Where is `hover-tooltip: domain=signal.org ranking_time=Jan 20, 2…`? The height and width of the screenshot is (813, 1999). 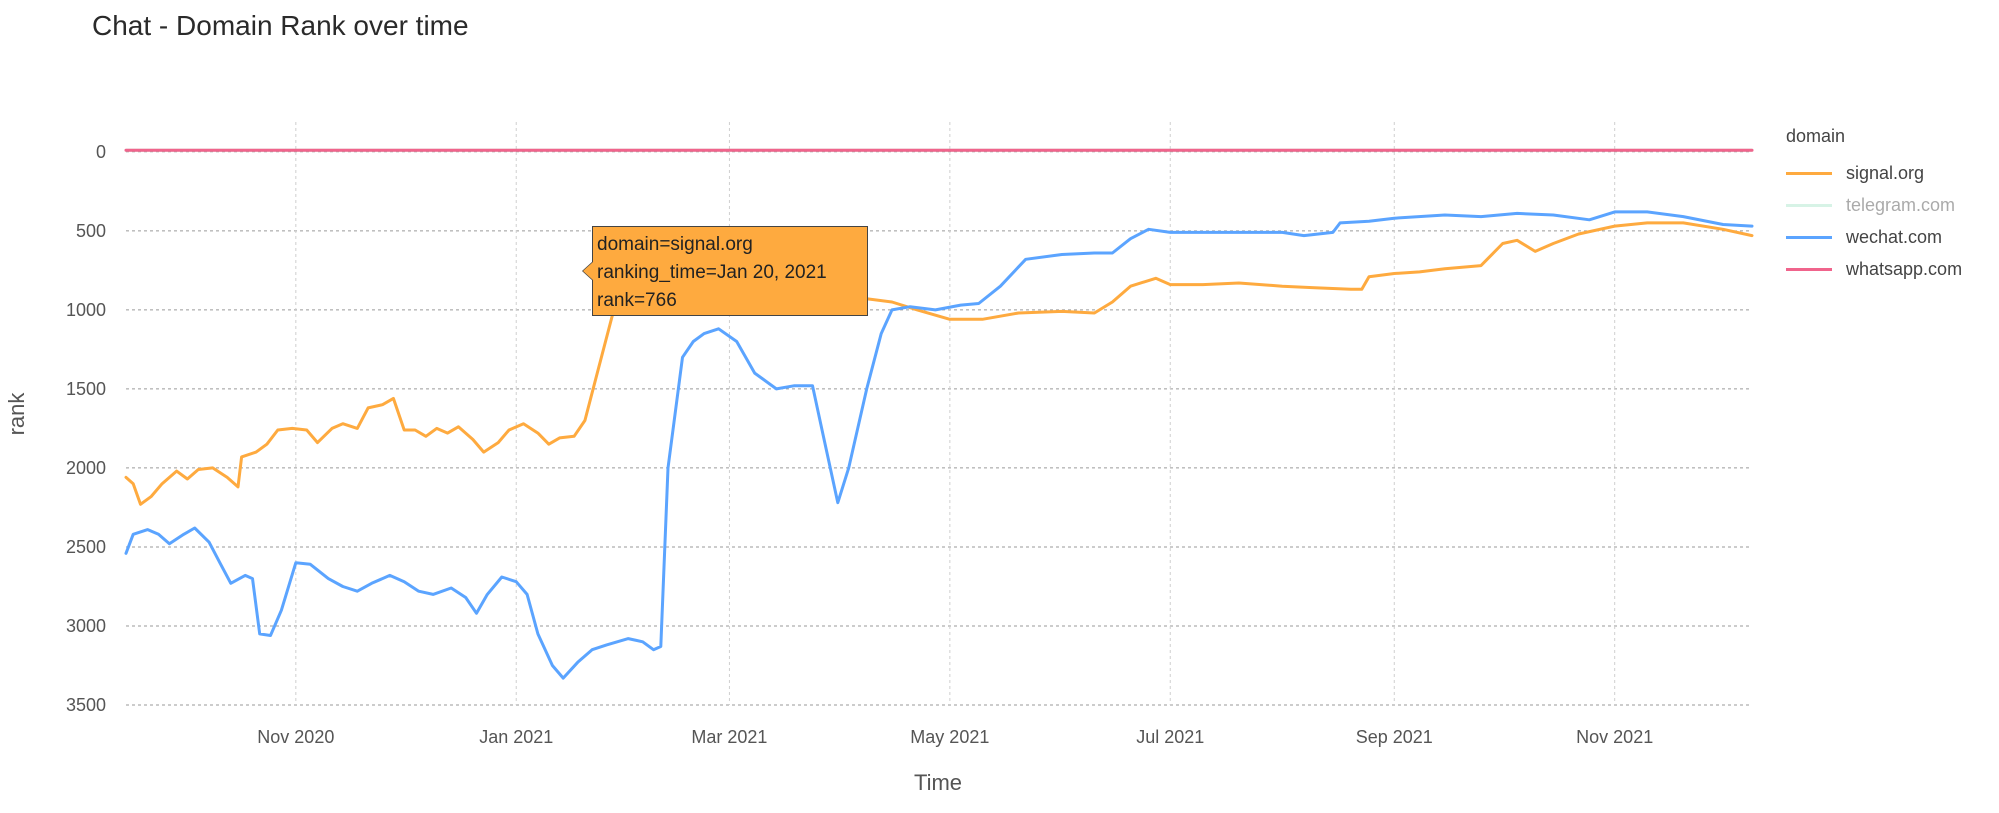 hover-tooltip: domain=signal.org ranking_time=Jan 20, 2… is located at coordinates (725, 271).